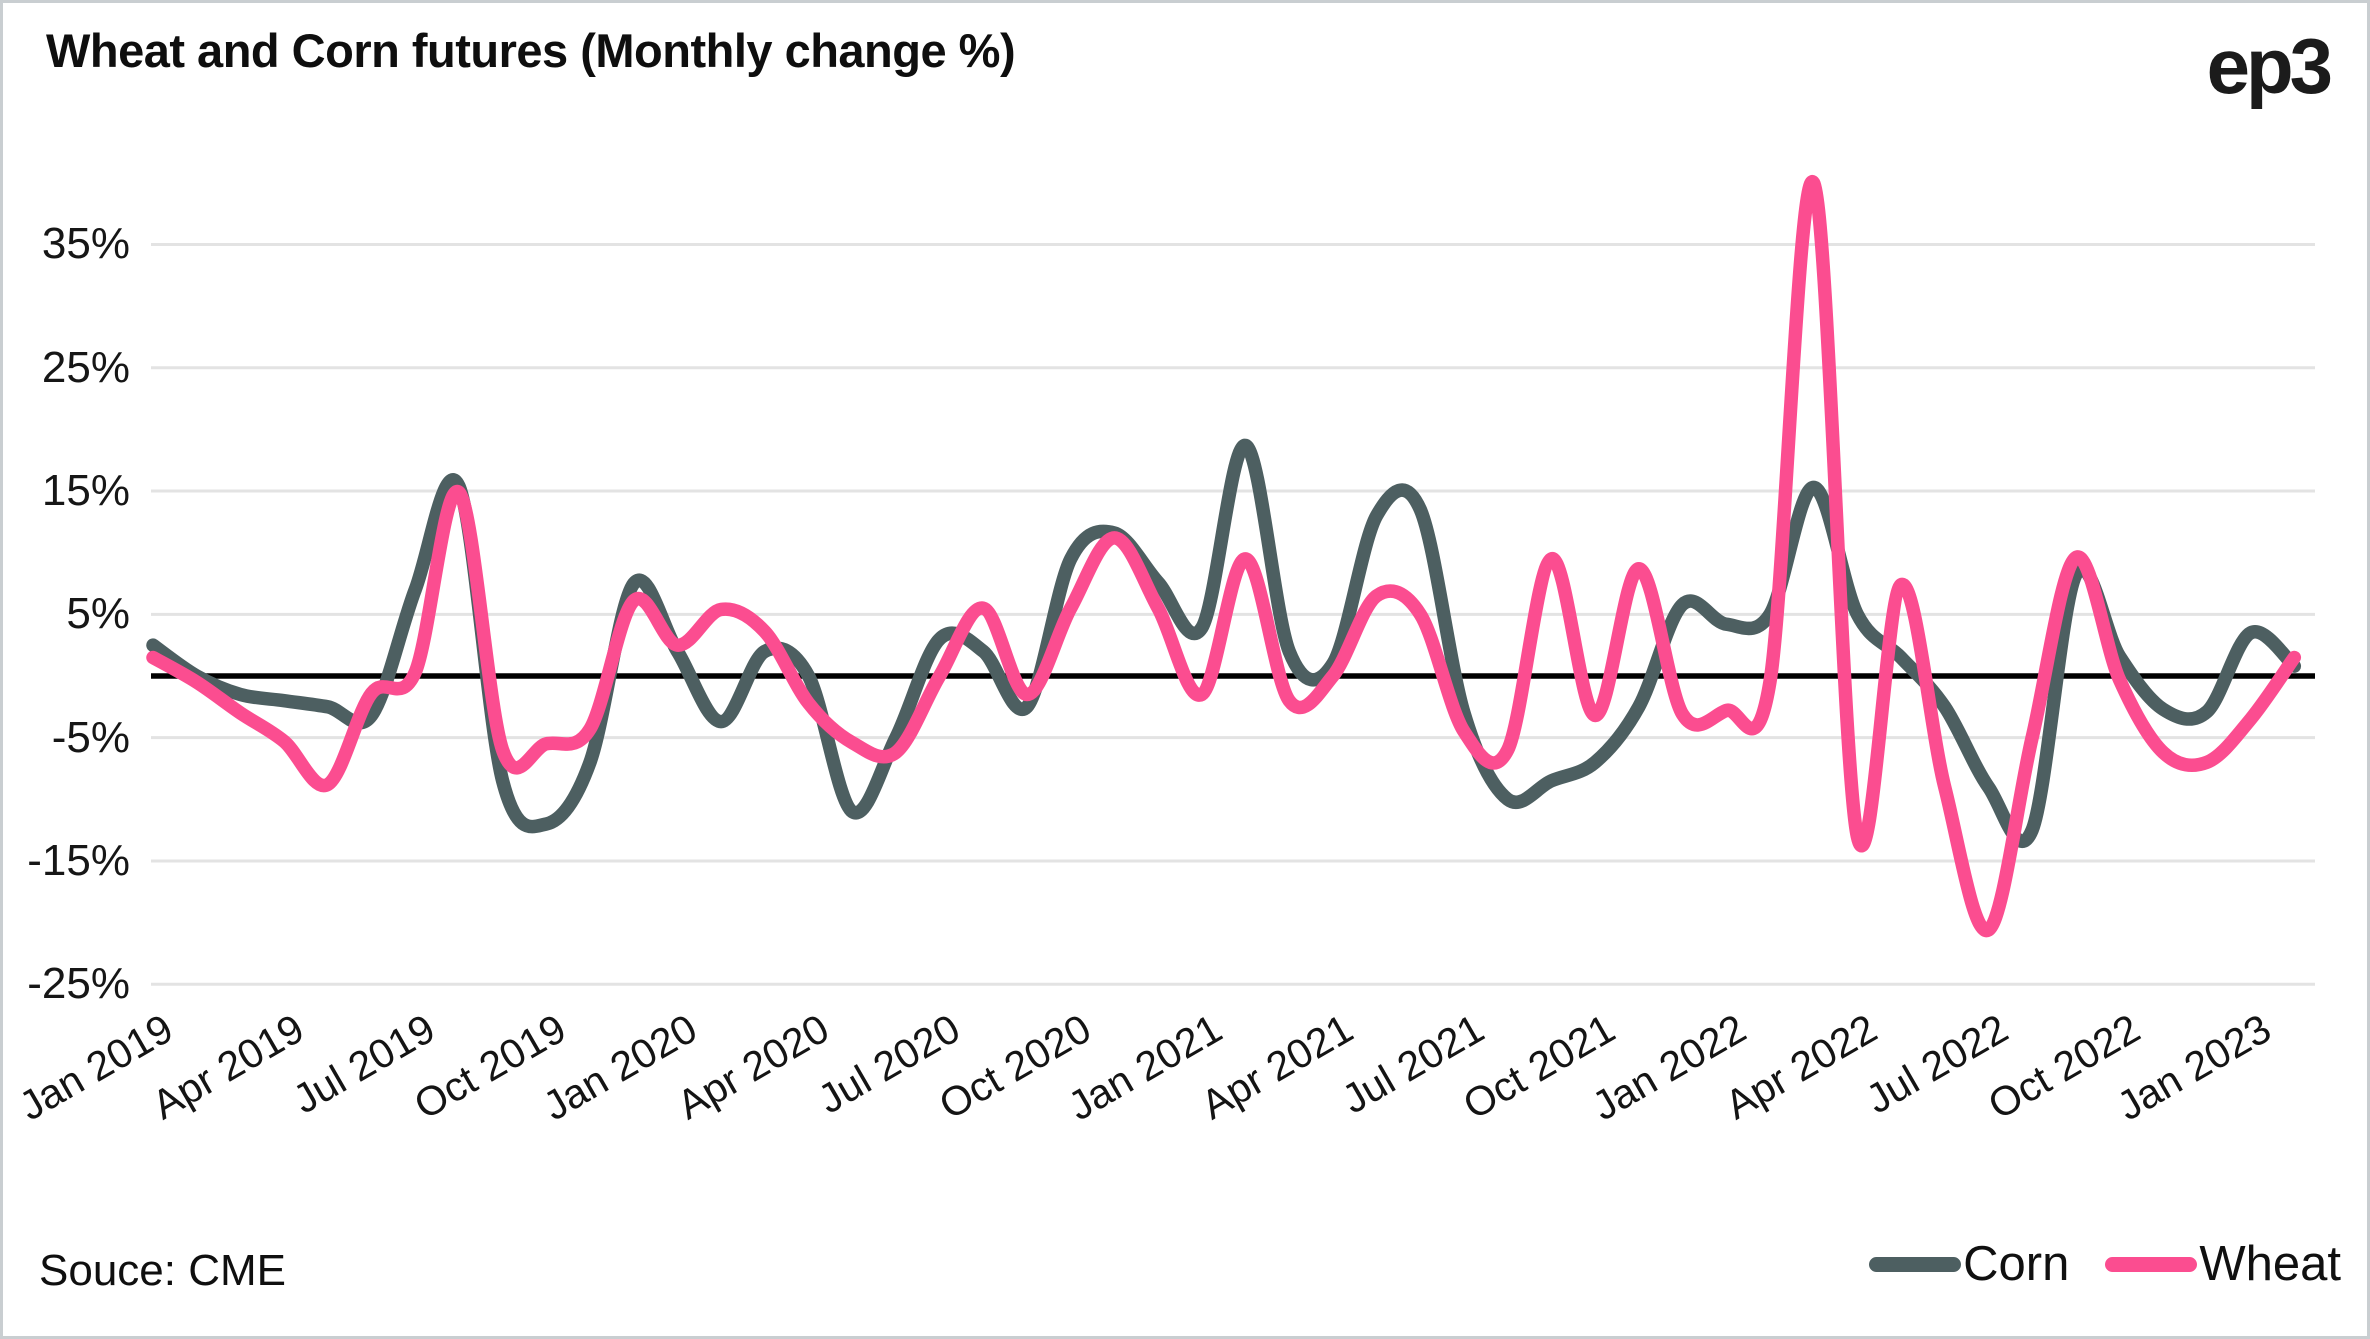 The image size is (2370, 1339). What do you see at coordinates (78, 860) in the screenshot?
I see `y-axis-label: -15%` at bounding box center [78, 860].